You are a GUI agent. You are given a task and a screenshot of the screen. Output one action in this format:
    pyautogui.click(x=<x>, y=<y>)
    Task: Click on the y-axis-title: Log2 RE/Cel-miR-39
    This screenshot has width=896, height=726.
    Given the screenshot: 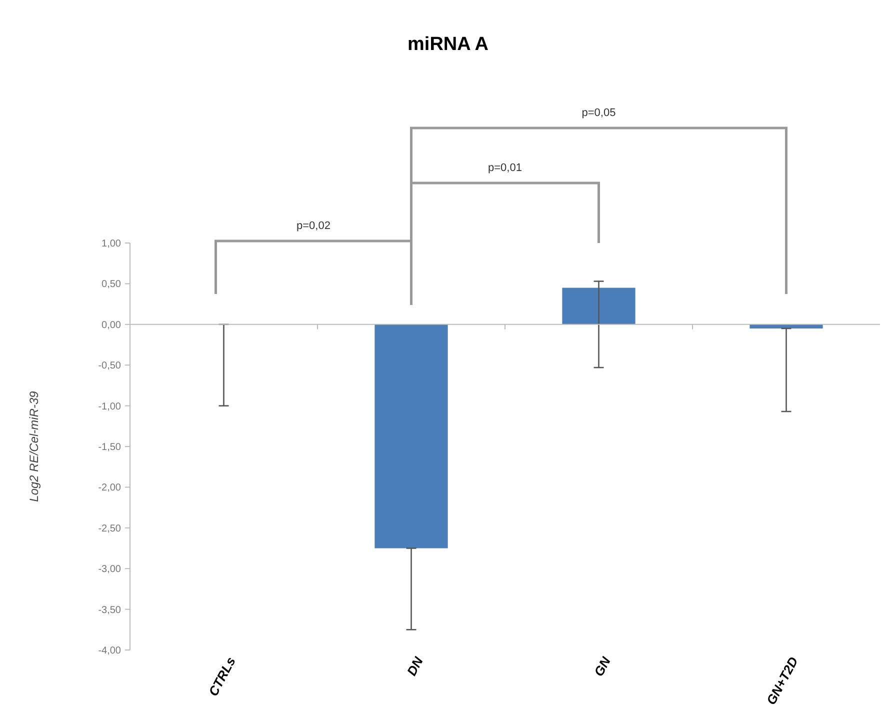 What is the action you would take?
    pyautogui.click(x=34, y=446)
    